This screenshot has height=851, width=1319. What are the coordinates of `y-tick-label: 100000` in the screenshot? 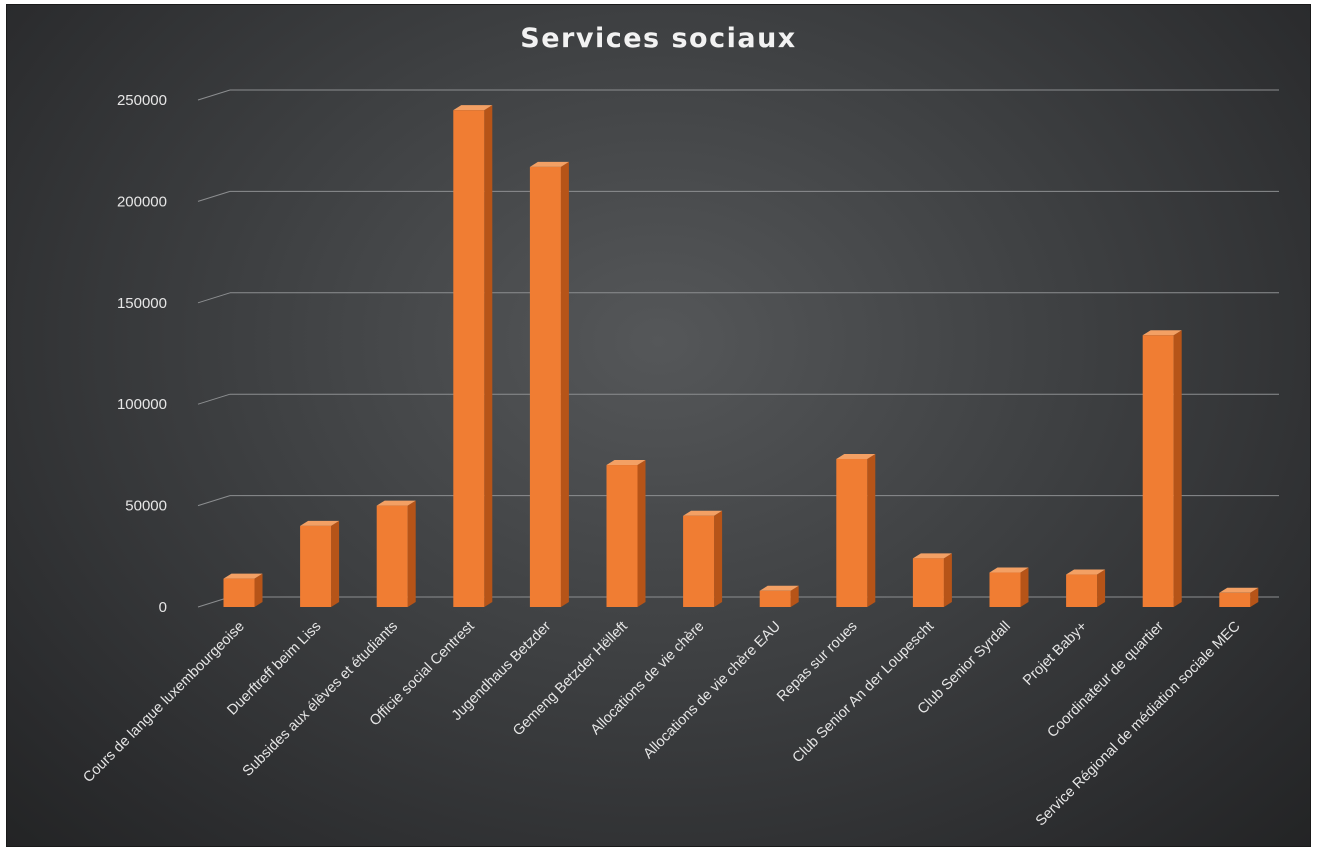 It's located at (142, 404).